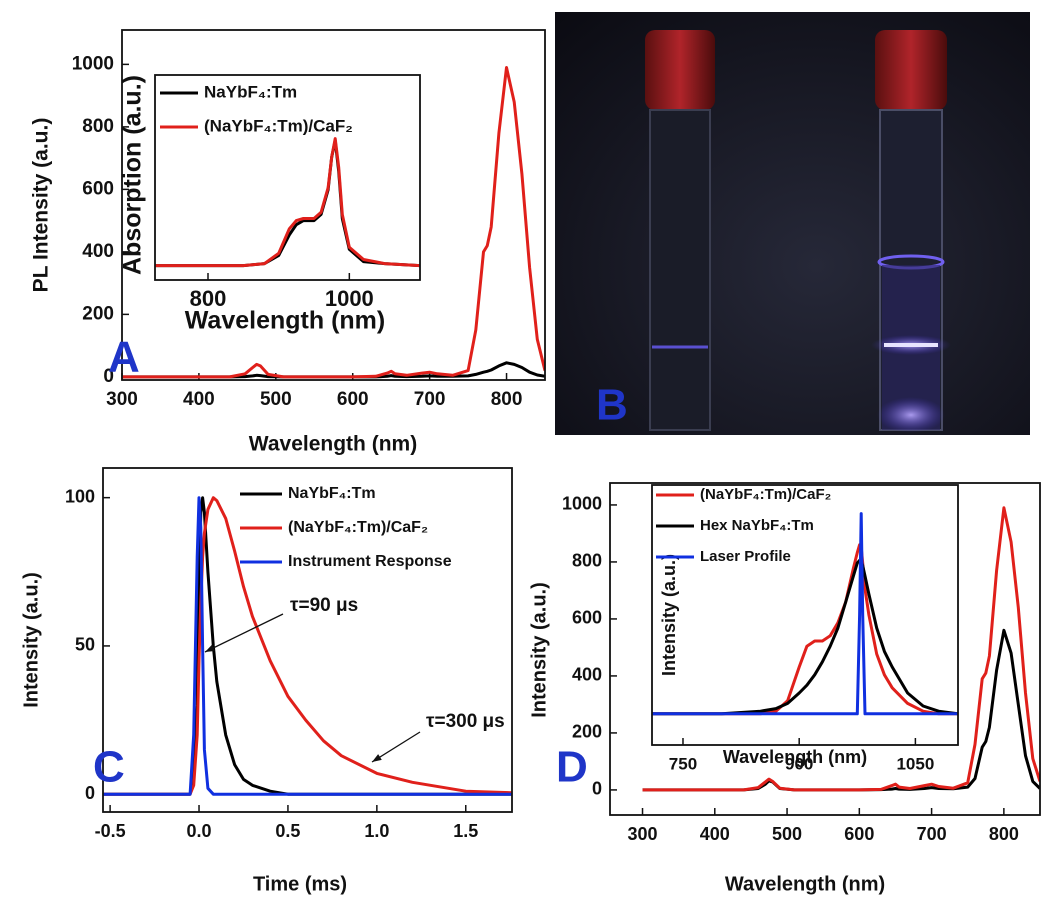  I want to click on inset-background, so click(287, 177).